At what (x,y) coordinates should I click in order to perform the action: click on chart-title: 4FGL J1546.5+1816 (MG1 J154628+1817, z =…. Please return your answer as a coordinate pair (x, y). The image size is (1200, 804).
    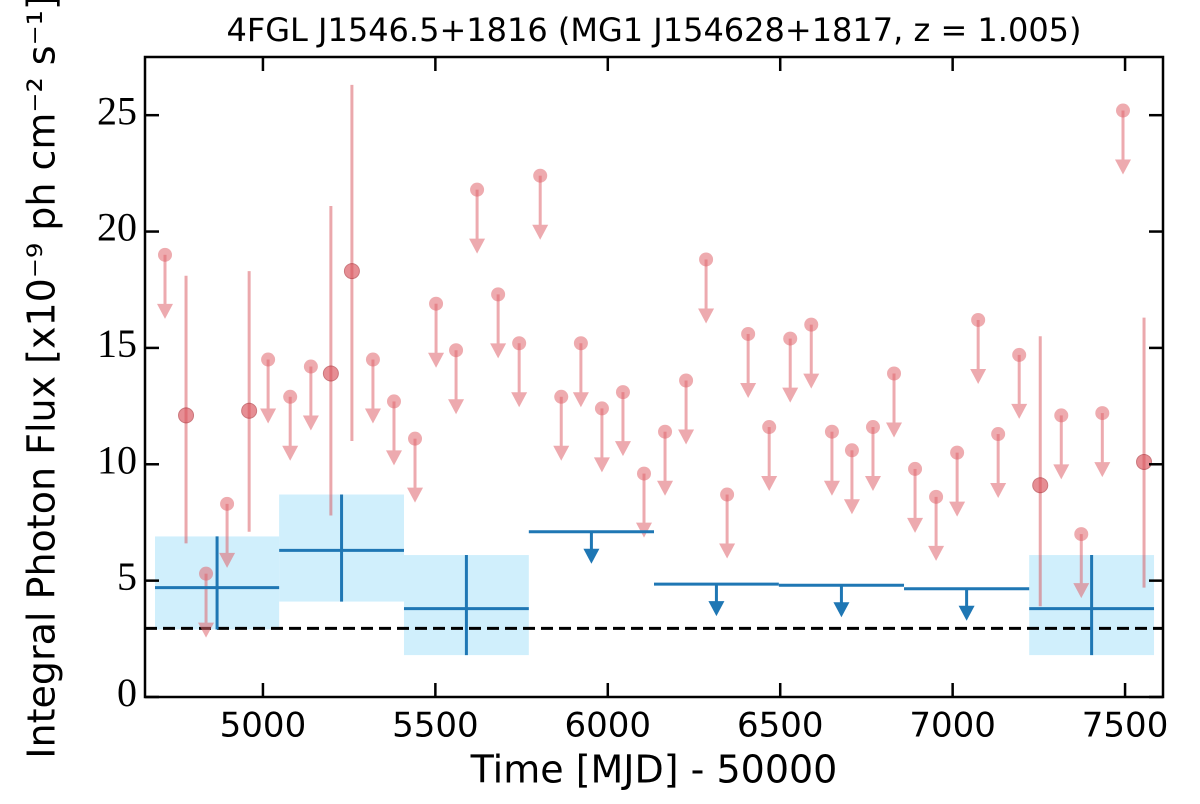
    Looking at the image, I should click on (653, 30).